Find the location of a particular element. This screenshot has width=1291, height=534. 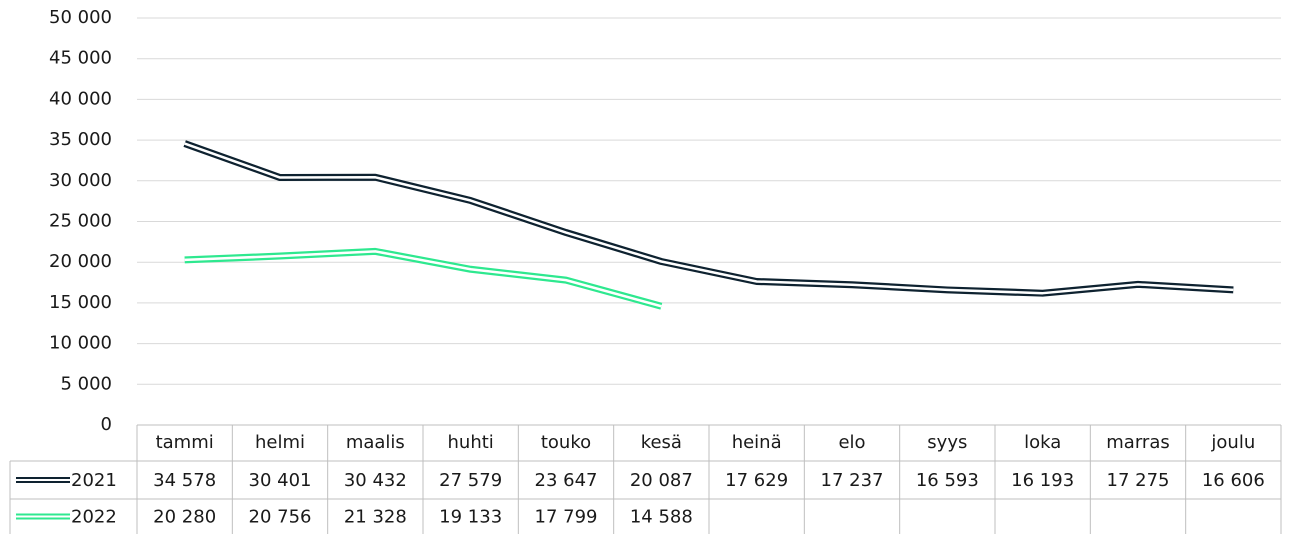

x-tick-label: huhti is located at coordinates (471, 442).